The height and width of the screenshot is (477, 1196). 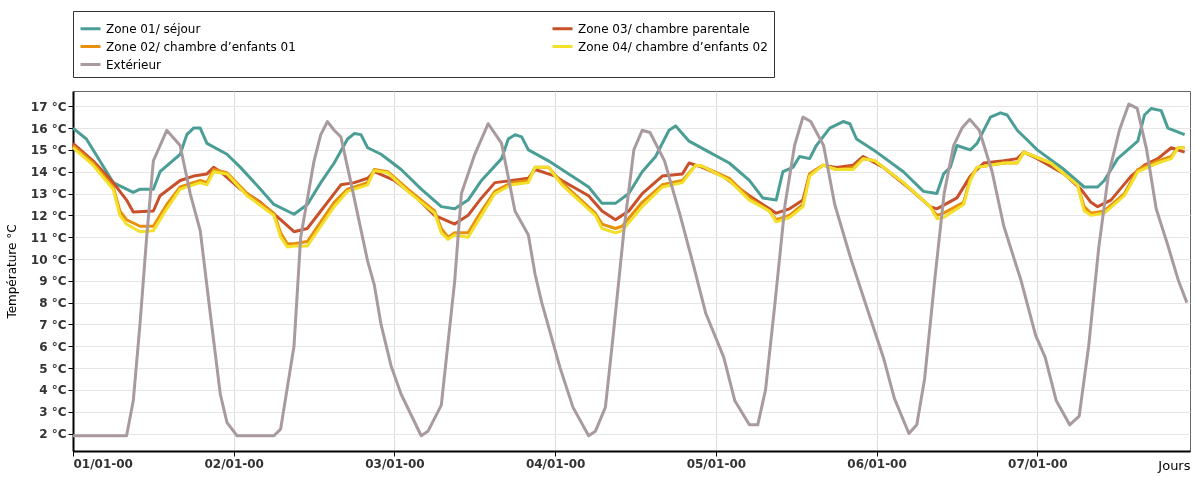 I want to click on x-tick-label: 02/01-00, so click(x=234, y=463).